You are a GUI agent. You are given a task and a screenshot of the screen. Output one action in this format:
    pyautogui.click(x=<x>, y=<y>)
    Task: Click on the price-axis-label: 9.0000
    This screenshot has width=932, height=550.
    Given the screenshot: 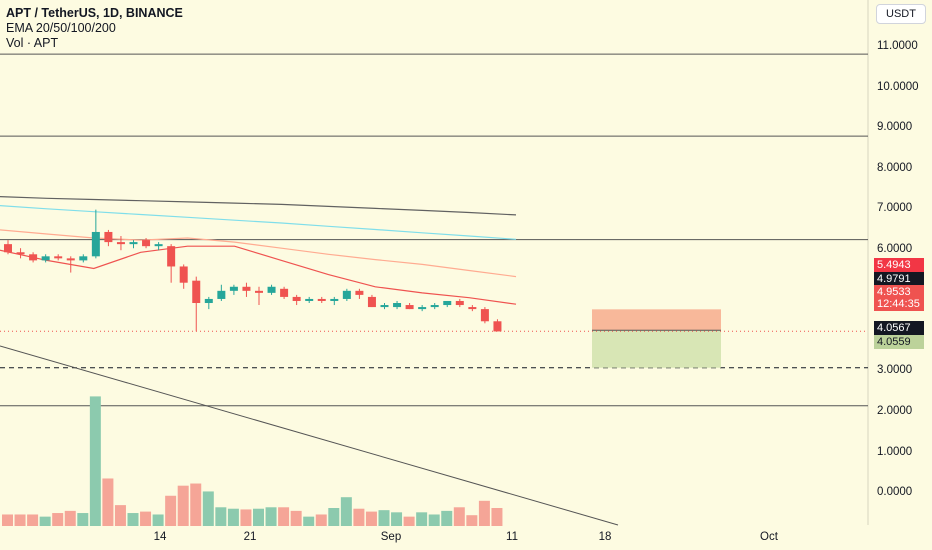 What is the action you would take?
    pyautogui.click(x=895, y=127)
    